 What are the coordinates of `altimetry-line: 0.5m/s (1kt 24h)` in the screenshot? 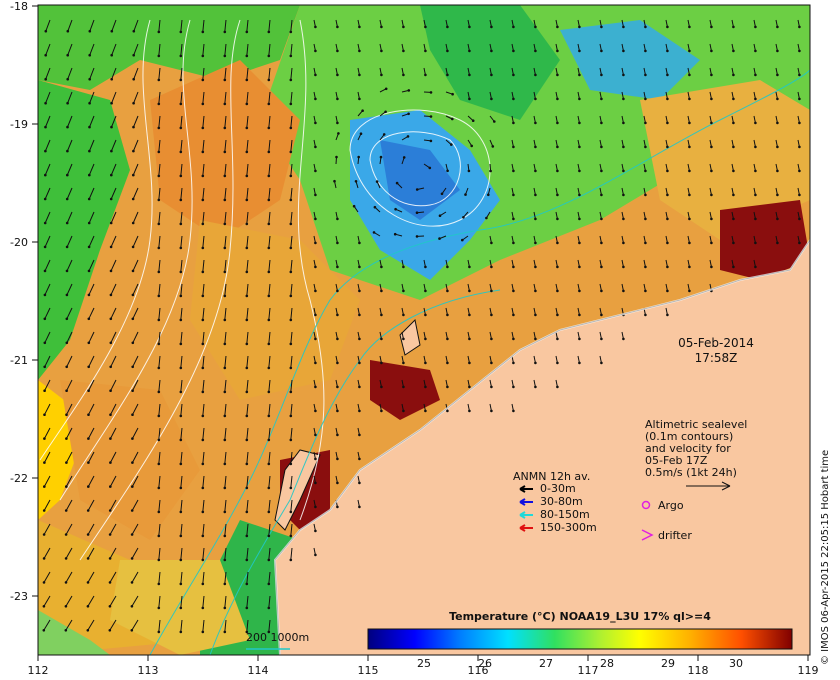 It's located at (691, 472).